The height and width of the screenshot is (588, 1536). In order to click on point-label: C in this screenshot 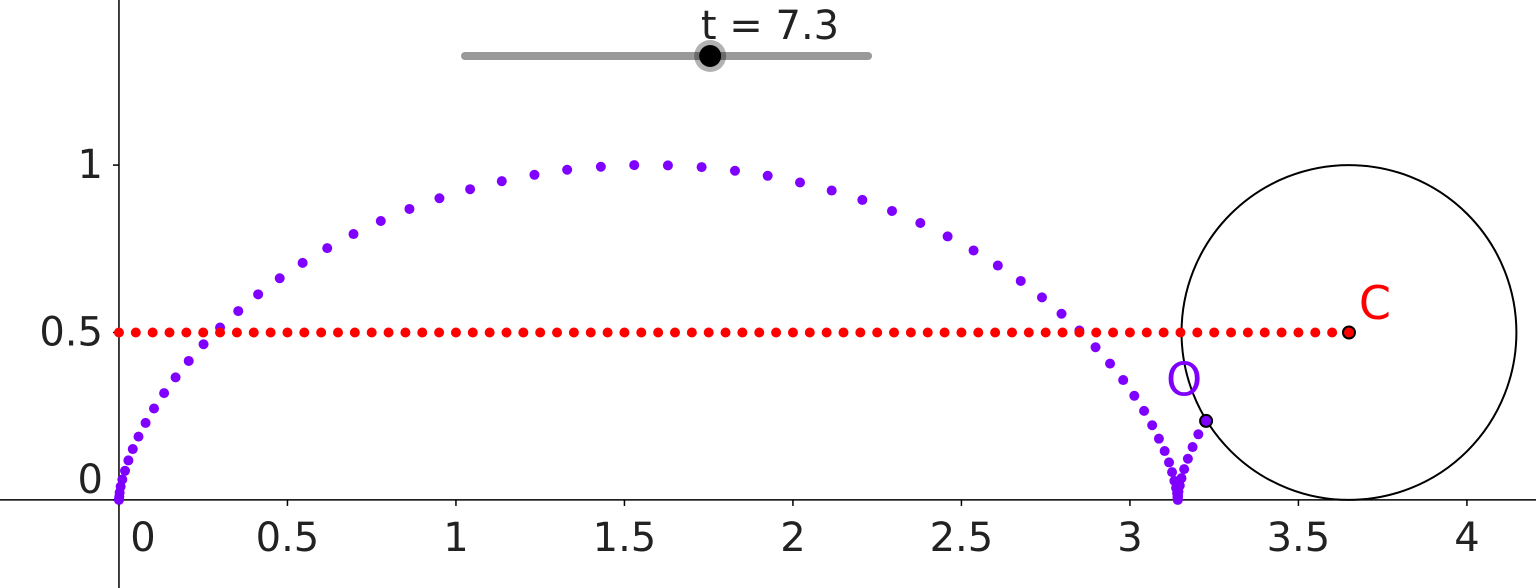, I will do `click(1375, 303)`.